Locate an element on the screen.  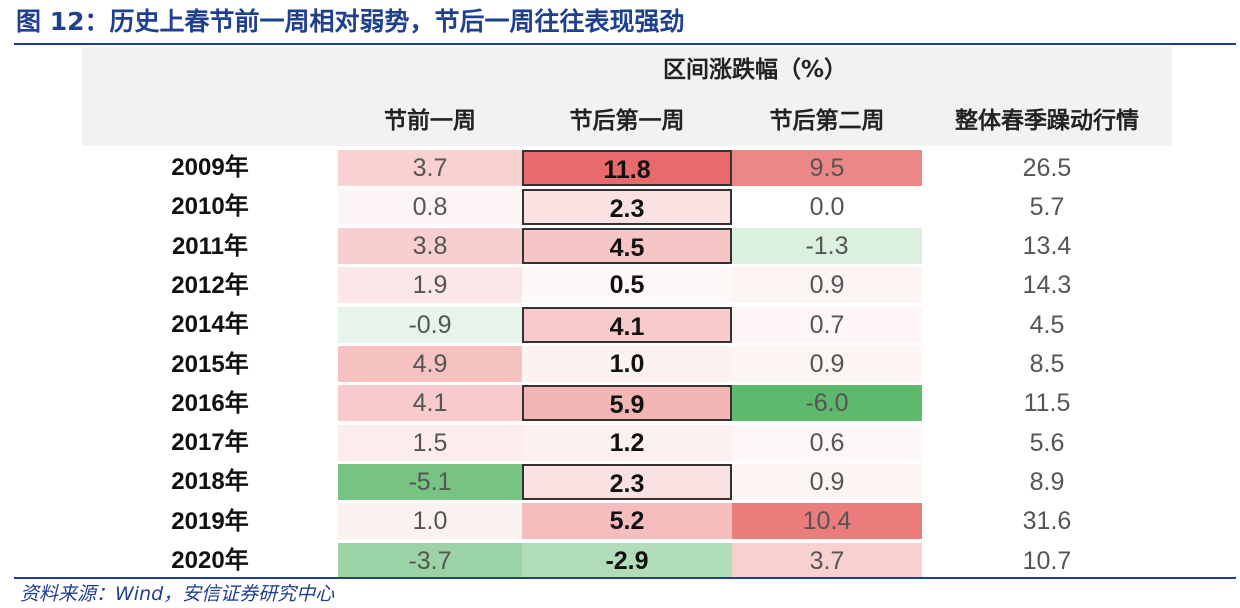
title-divider is located at coordinates (625, 44).